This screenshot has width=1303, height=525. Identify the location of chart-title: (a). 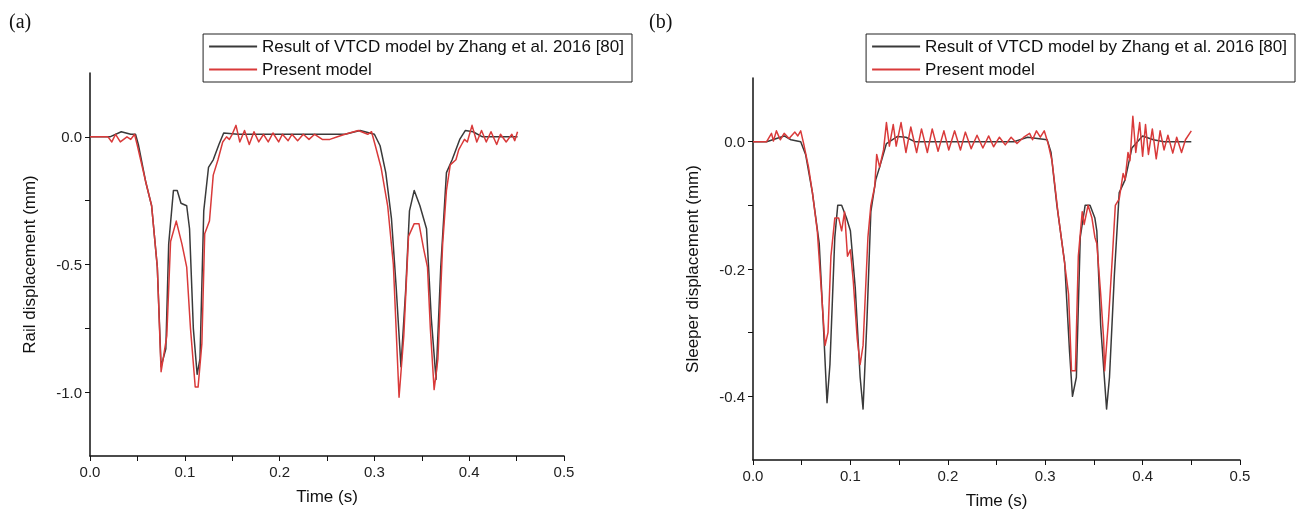
(20, 21).